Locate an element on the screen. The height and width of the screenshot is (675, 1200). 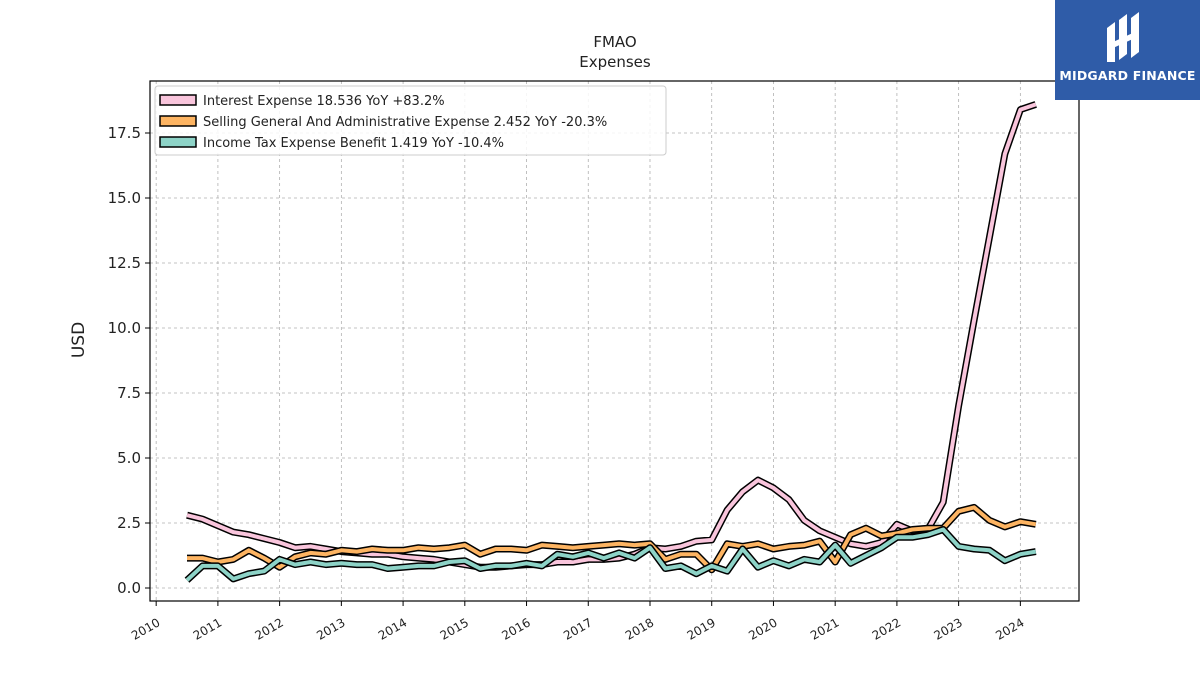
legend-item: Interest Expense 18.536 YoY +83.2% is located at coordinates (302, 101).